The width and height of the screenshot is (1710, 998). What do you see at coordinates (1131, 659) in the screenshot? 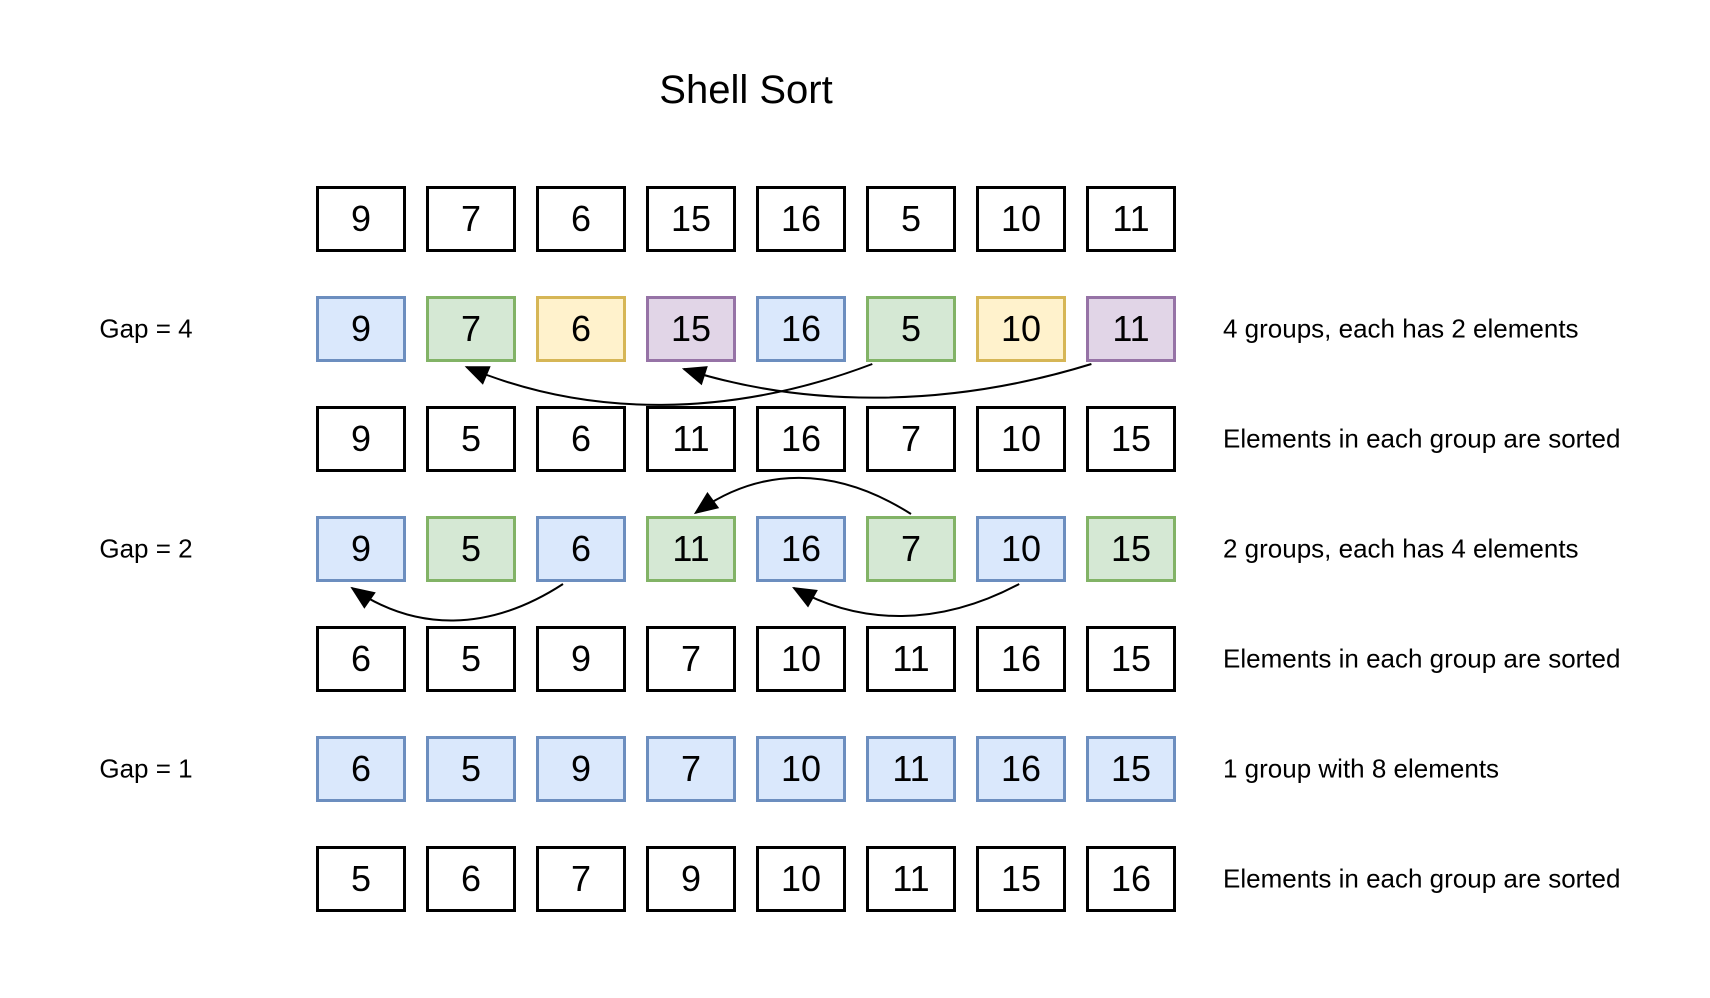
I see `array-box-gap2-sorted-7: 15` at bounding box center [1131, 659].